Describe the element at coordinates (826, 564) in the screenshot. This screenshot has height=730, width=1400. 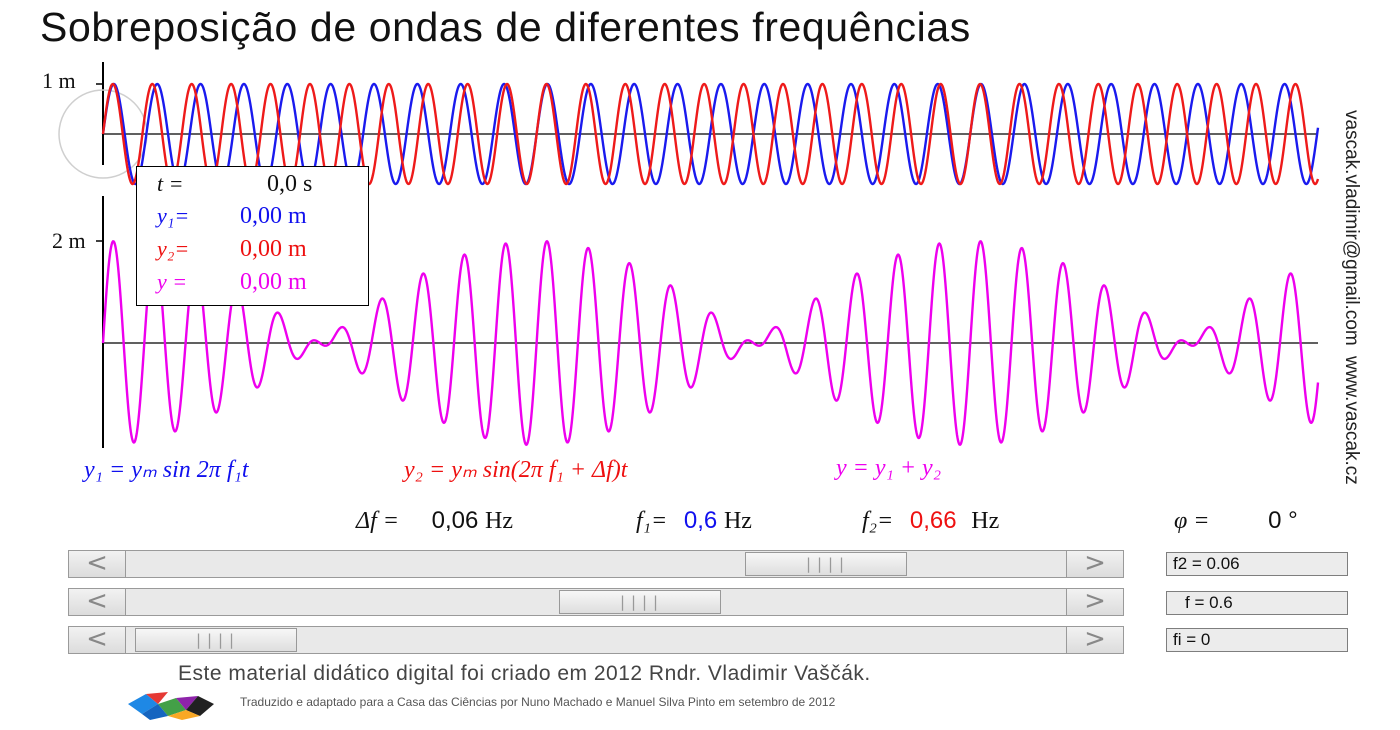
I see `slider-f2-thumb: ||||` at that location.